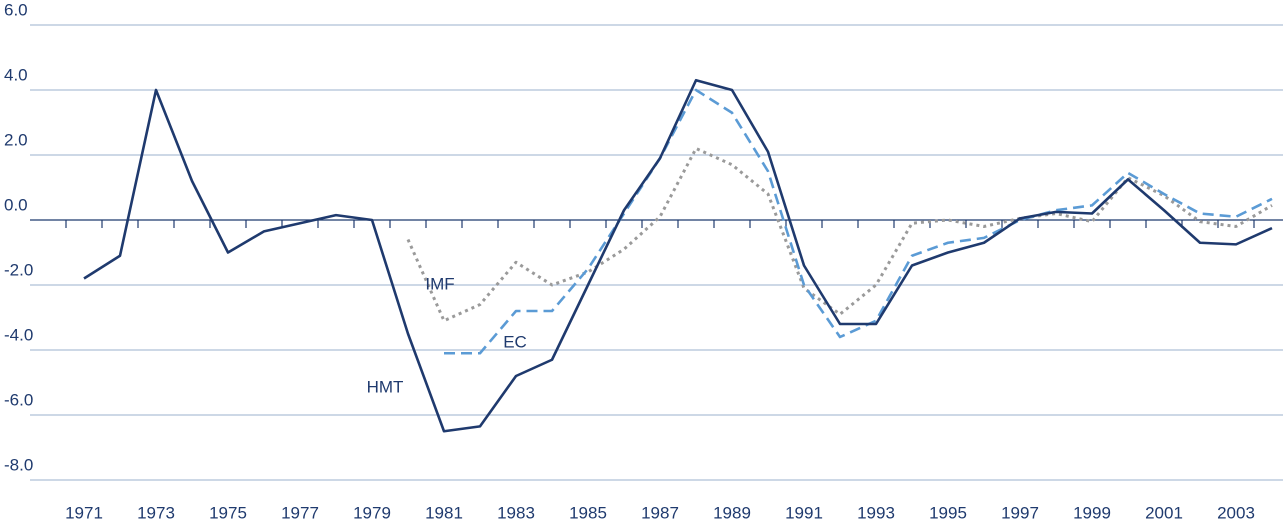  What do you see at coordinates (16, 74) in the screenshot?
I see `y-tick-label: 4.0` at bounding box center [16, 74].